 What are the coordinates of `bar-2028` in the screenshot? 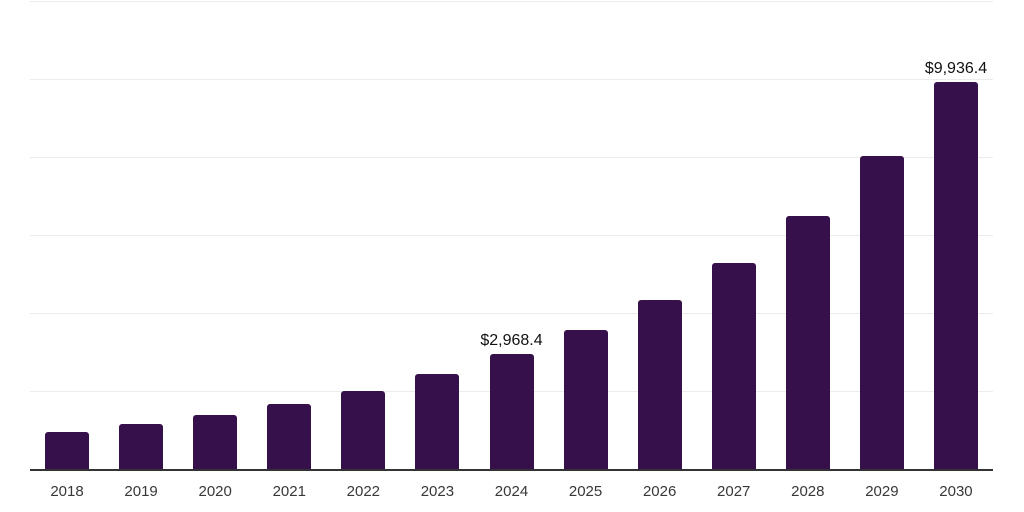 It's located at (807, 342).